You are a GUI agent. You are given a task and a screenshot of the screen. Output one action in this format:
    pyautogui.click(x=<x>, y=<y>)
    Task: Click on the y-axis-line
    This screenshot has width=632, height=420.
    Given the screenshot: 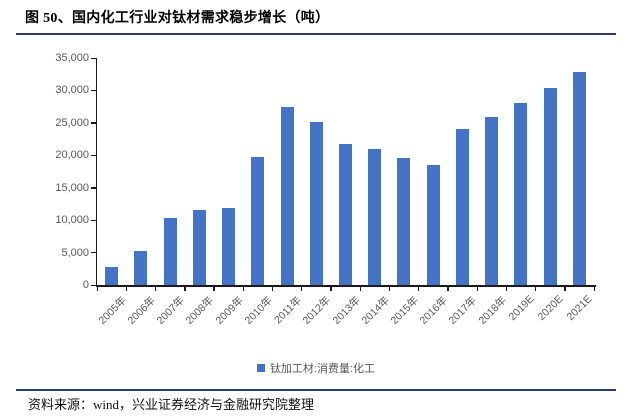 What is the action you would take?
    pyautogui.click(x=96, y=171)
    